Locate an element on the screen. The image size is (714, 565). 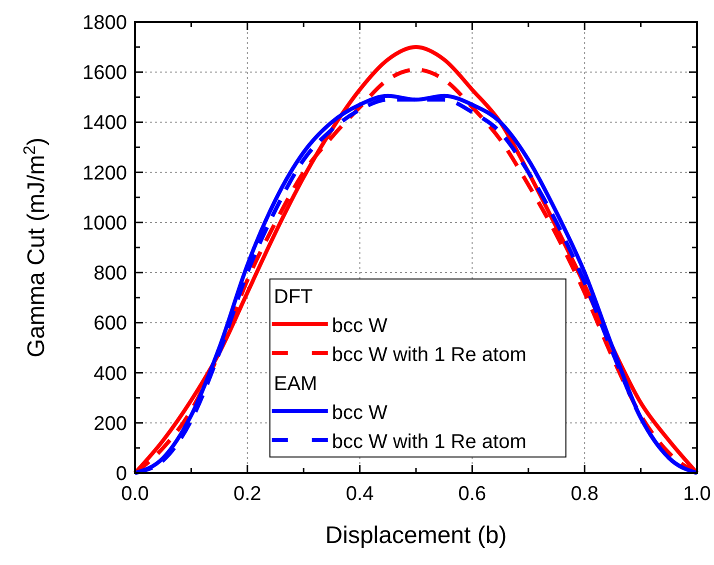
y-tick-label: 1400 is located at coordinates (104, 123).